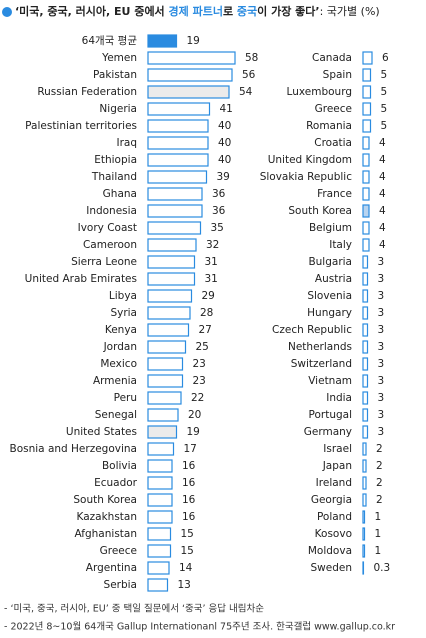 The image size is (426, 638). I want to click on value-label: 25, so click(202, 347).